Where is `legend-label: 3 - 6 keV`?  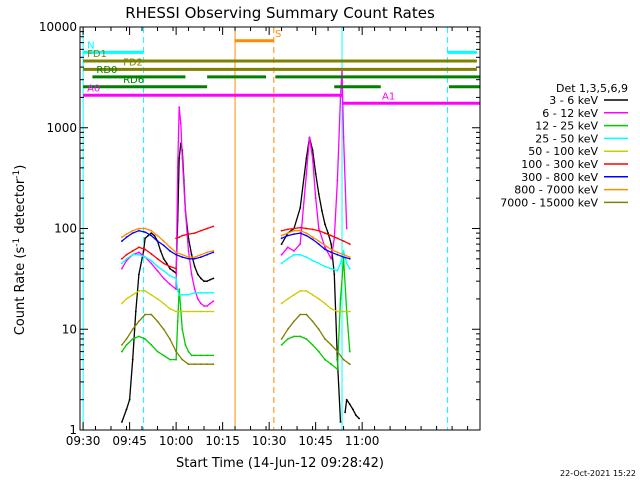 legend-label: 3 - 6 keV is located at coordinates (573, 100).